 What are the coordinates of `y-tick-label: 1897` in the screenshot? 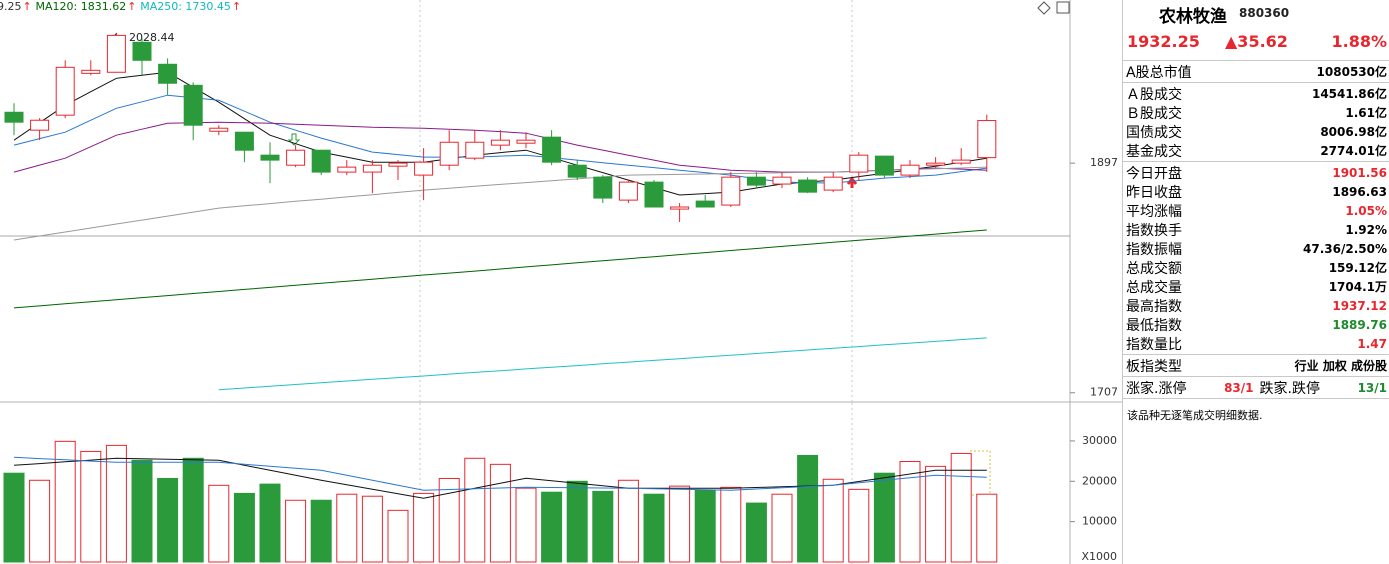 It's located at (1104, 162).